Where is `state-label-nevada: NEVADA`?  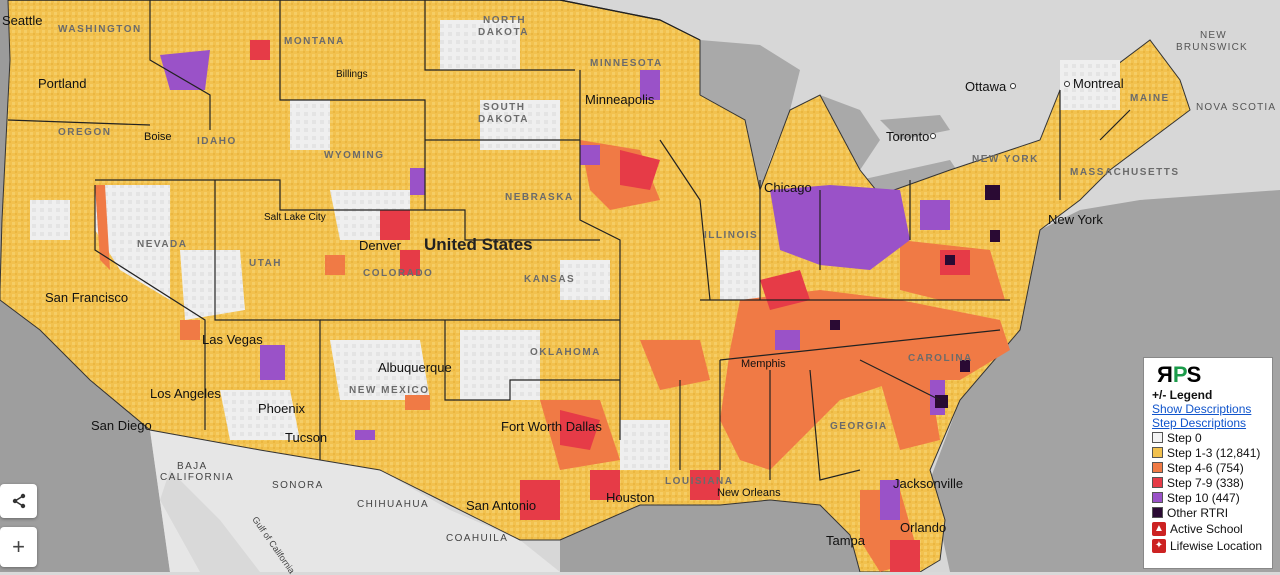
state-label-nevada: NEVADA is located at coordinates (162, 244).